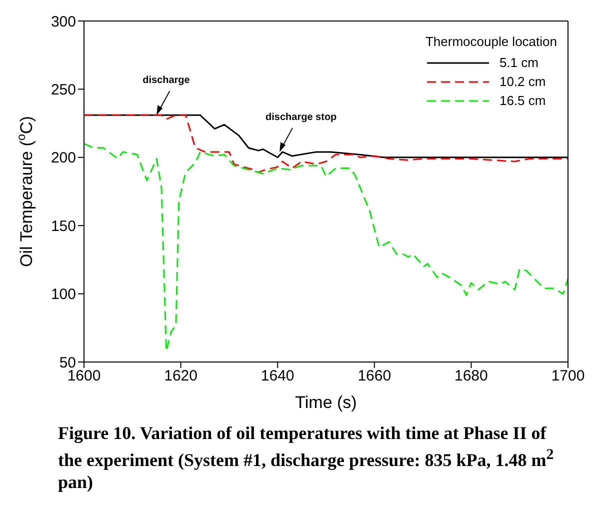 This screenshot has width=603, height=523. What do you see at coordinates (306, 457) in the screenshot?
I see `text: Figure 10. Variation of oil temperatures with time at Phase II of the experiment (System #1, discharge pressure: 835 kPa, 1.48 m$^{2}$ pan)` at bounding box center [306, 457].